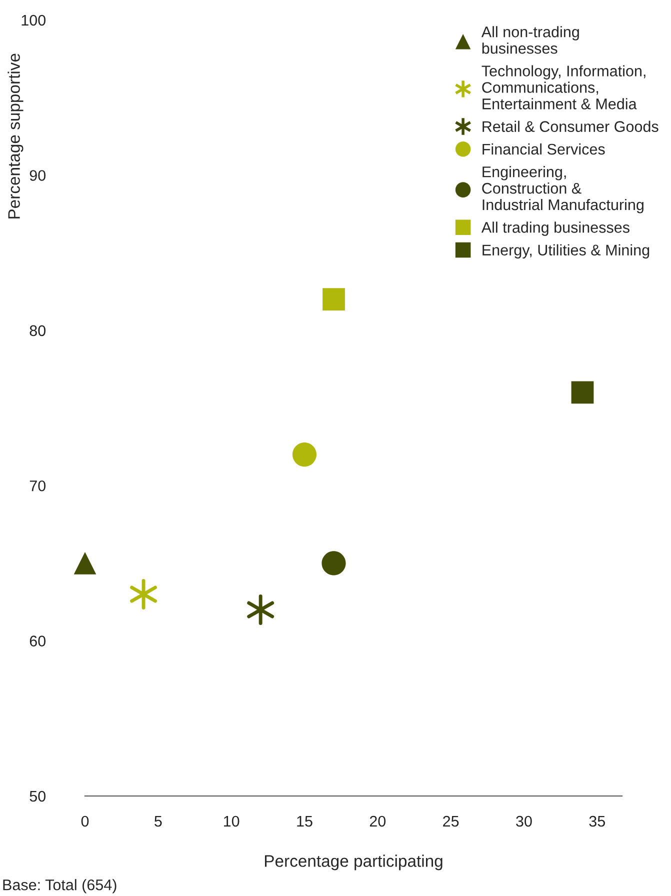 The image size is (671, 896). What do you see at coordinates (16, 136) in the screenshot?
I see `y-axis-title: Percentage supportive` at bounding box center [16, 136].